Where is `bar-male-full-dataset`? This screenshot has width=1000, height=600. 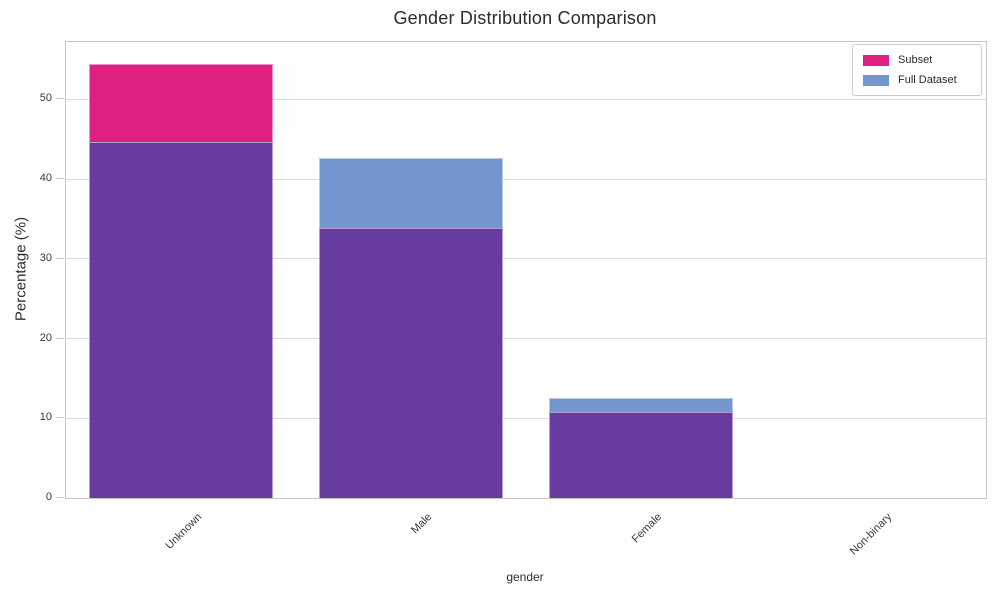
bar-male-full-dataset is located at coordinates (411, 193).